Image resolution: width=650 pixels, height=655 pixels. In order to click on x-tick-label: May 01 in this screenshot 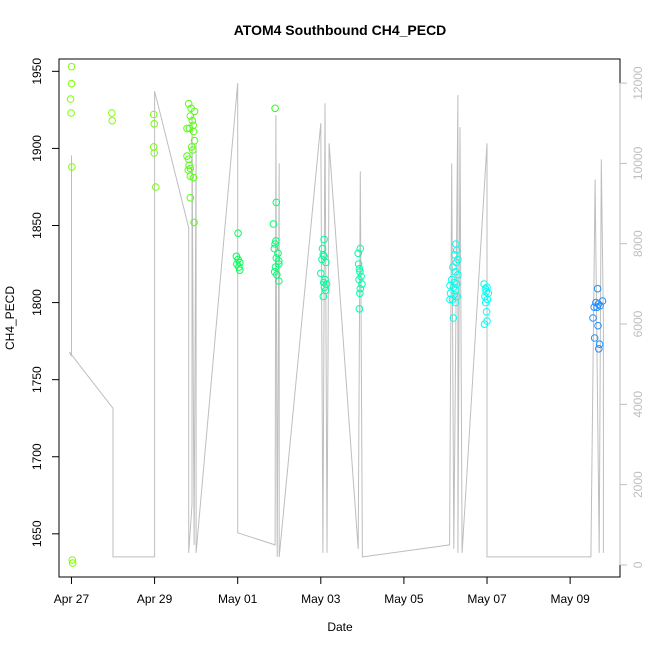, I will do `click(238, 599)`.